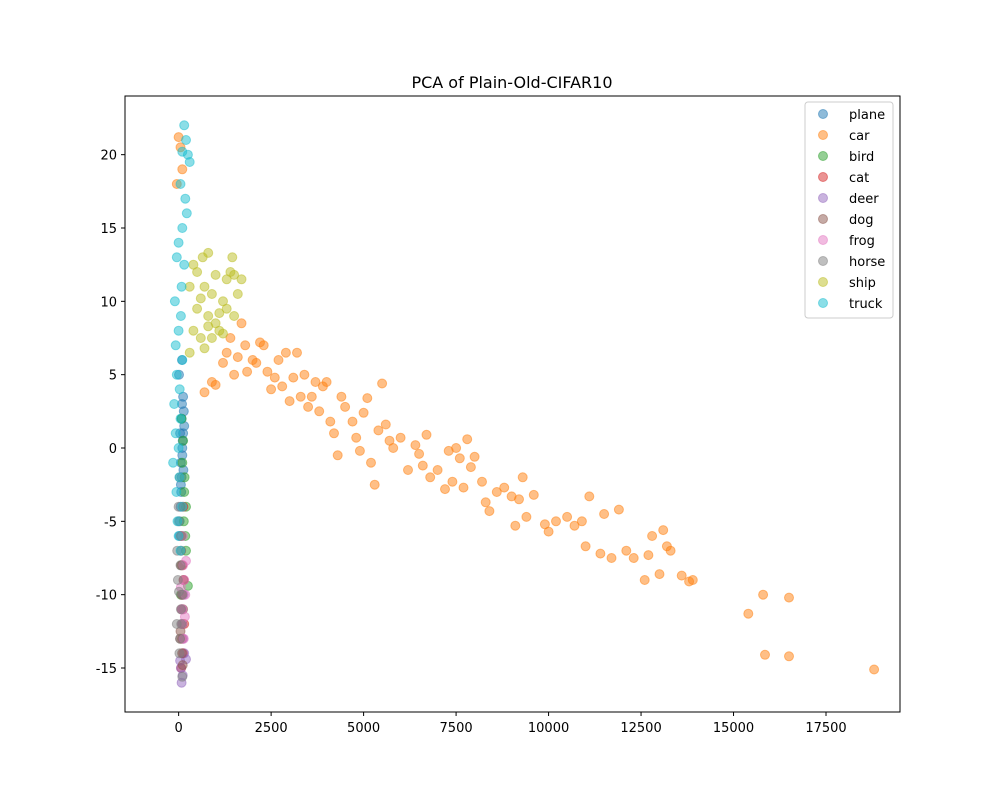 This screenshot has height=805, width=1000. What do you see at coordinates (823, 303) in the screenshot?
I see `legend-marker-truck` at bounding box center [823, 303].